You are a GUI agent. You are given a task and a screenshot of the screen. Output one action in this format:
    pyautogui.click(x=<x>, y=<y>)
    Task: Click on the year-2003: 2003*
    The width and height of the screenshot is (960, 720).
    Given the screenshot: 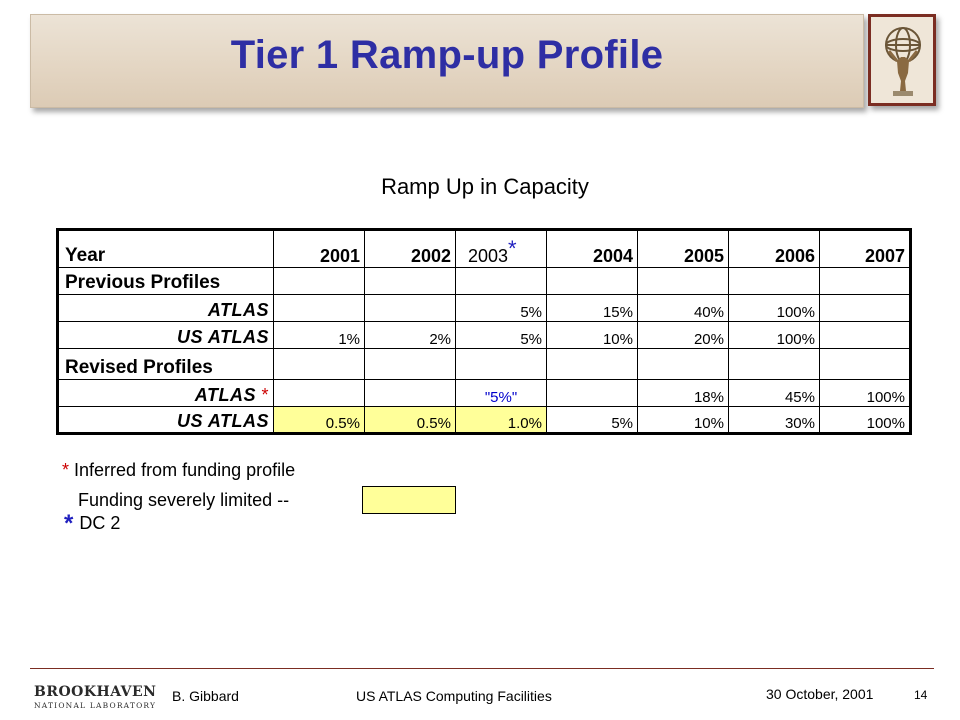 What is the action you would take?
    pyautogui.click(x=501, y=248)
    